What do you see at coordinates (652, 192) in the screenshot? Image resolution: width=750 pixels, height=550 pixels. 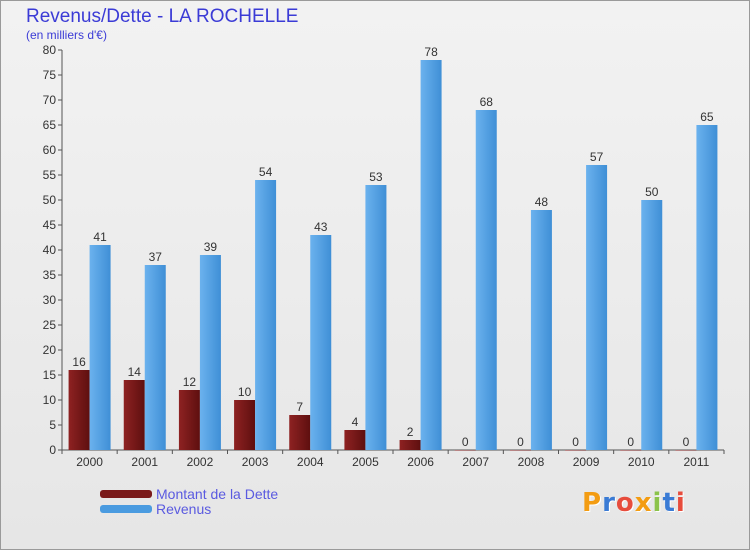 I see `data-label-revenus: 50` at bounding box center [652, 192].